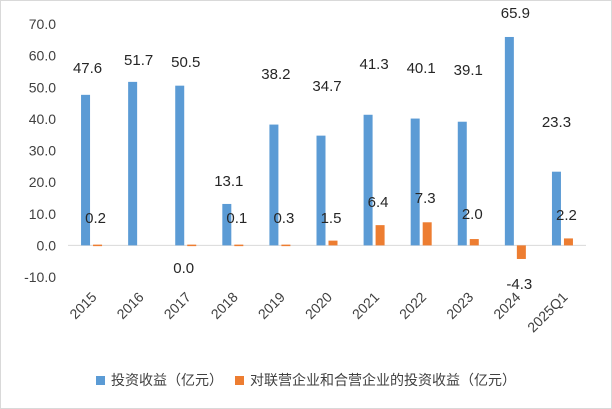 This screenshot has height=409, width=612. What do you see at coordinates (40, 277) in the screenshot?
I see `y-tick-label: -10.0` at bounding box center [40, 277].